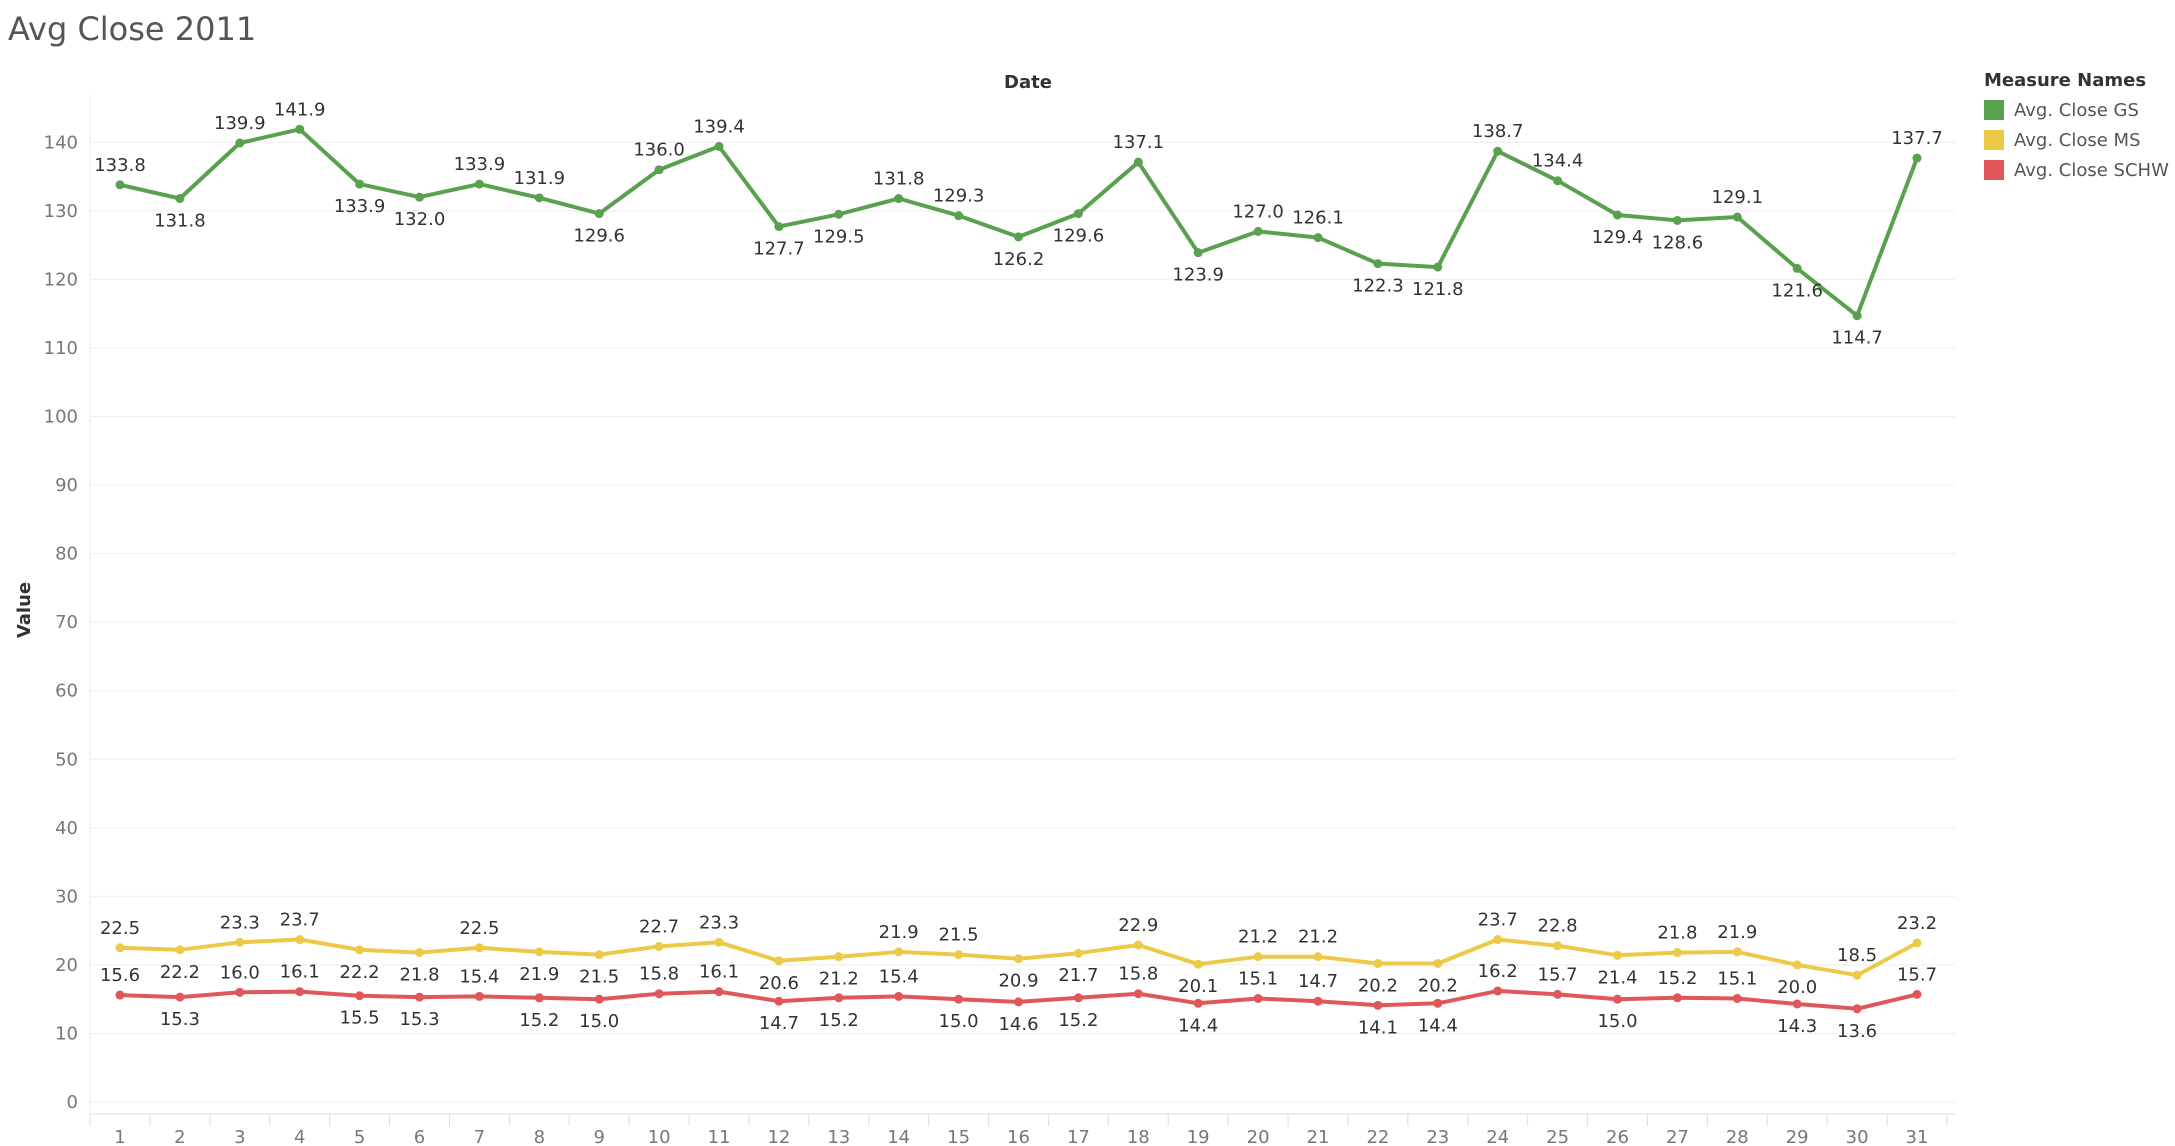 The width and height of the screenshot is (2175, 1146). What do you see at coordinates (599, 1021) in the screenshot?
I see `data-label: 15.0` at bounding box center [599, 1021].